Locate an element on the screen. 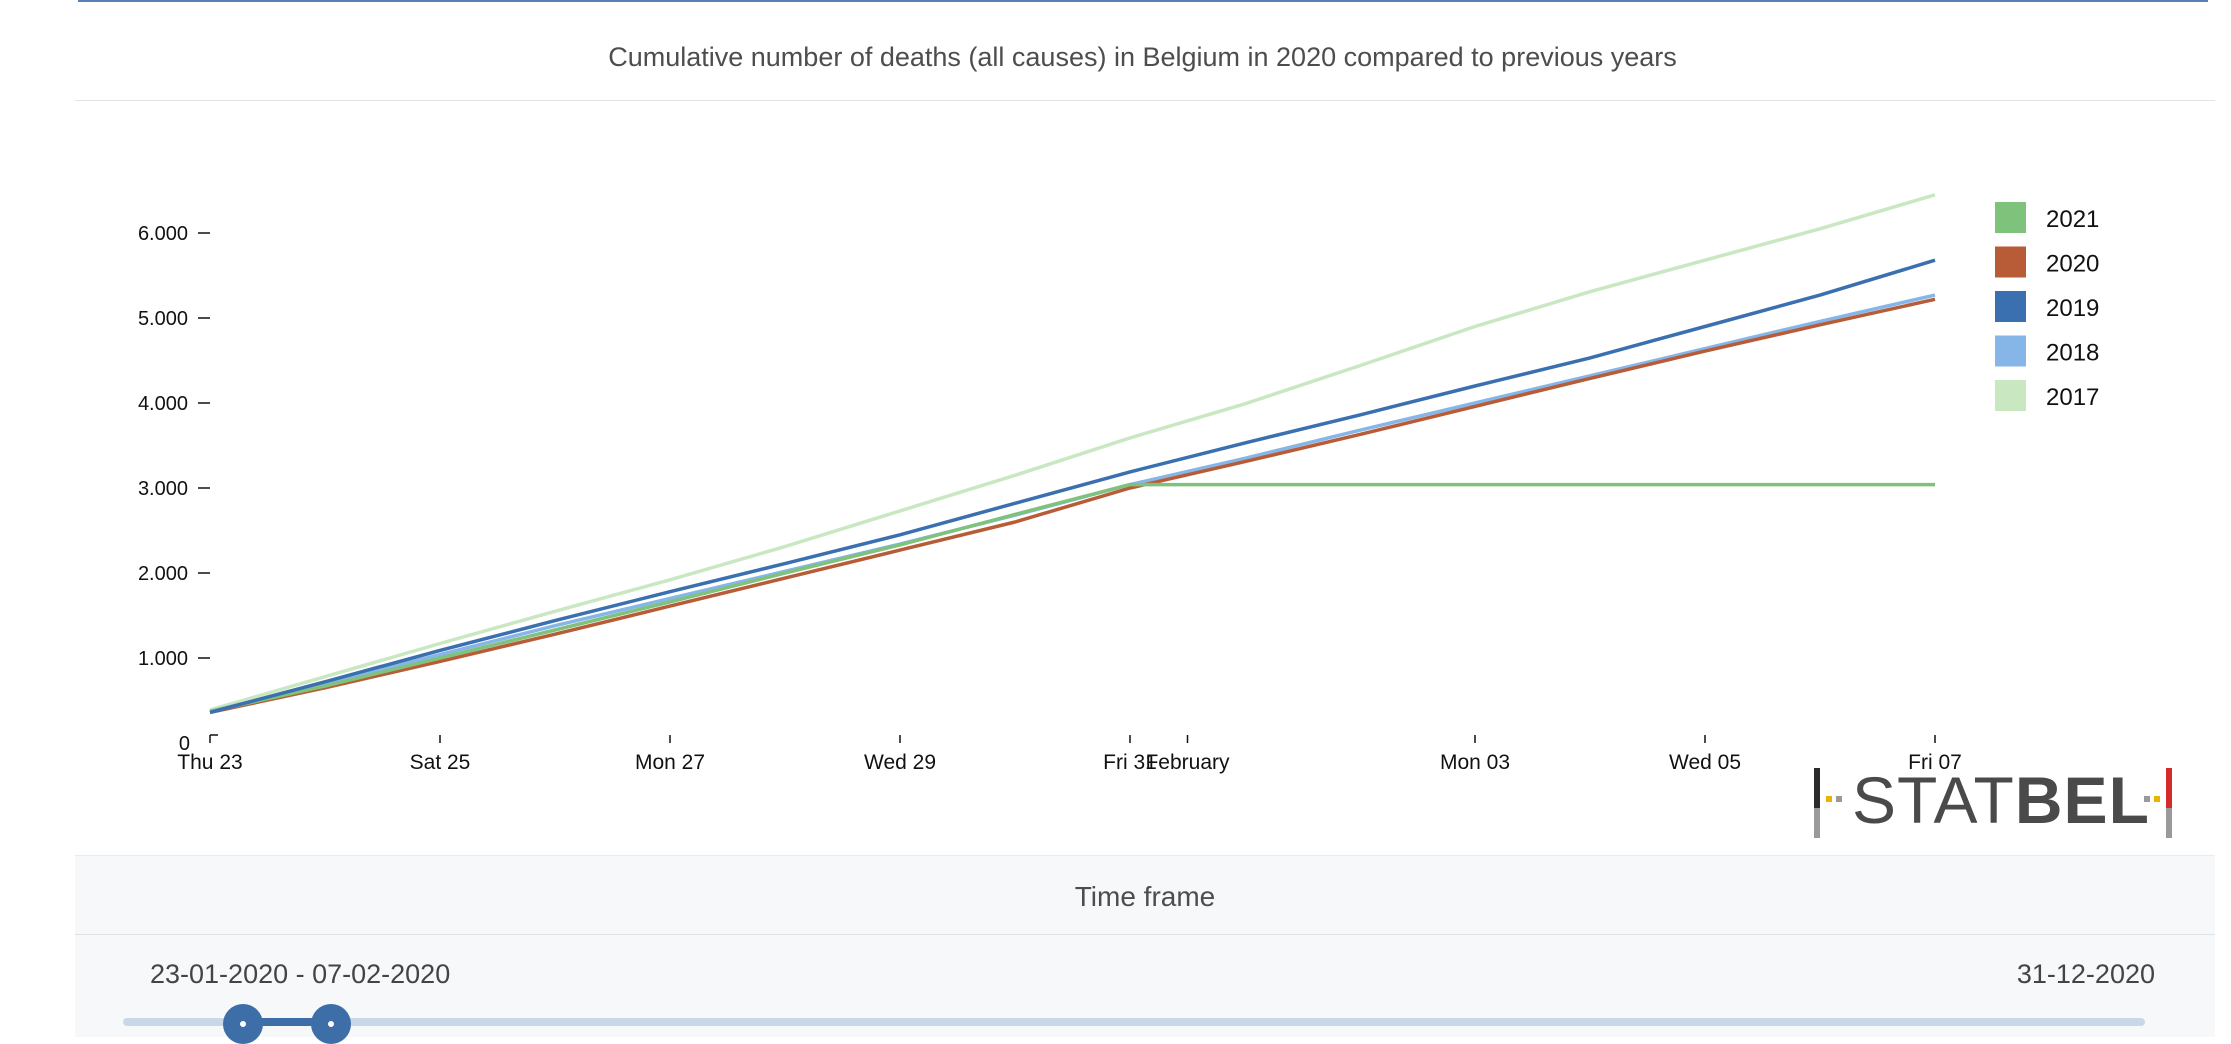 The height and width of the screenshot is (1044, 2231). legend-swatch-2018 is located at coordinates (2010, 351).